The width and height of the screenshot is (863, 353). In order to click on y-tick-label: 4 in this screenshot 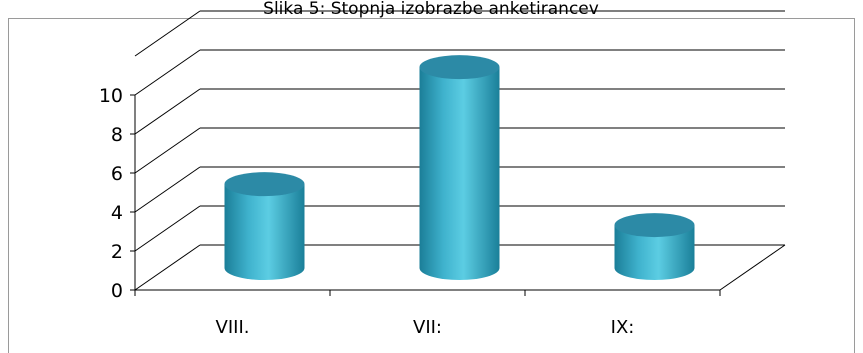, I will do `click(117, 213)`.